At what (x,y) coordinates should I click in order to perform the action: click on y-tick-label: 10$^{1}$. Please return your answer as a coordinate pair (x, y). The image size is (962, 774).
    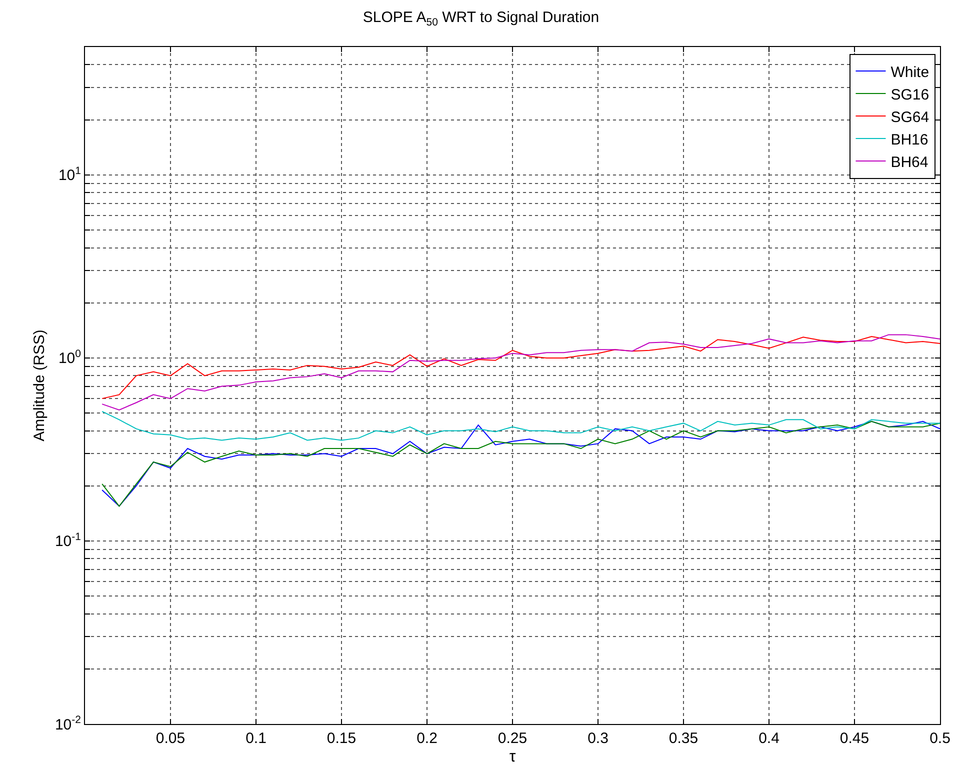
    Looking at the image, I should click on (70, 174).